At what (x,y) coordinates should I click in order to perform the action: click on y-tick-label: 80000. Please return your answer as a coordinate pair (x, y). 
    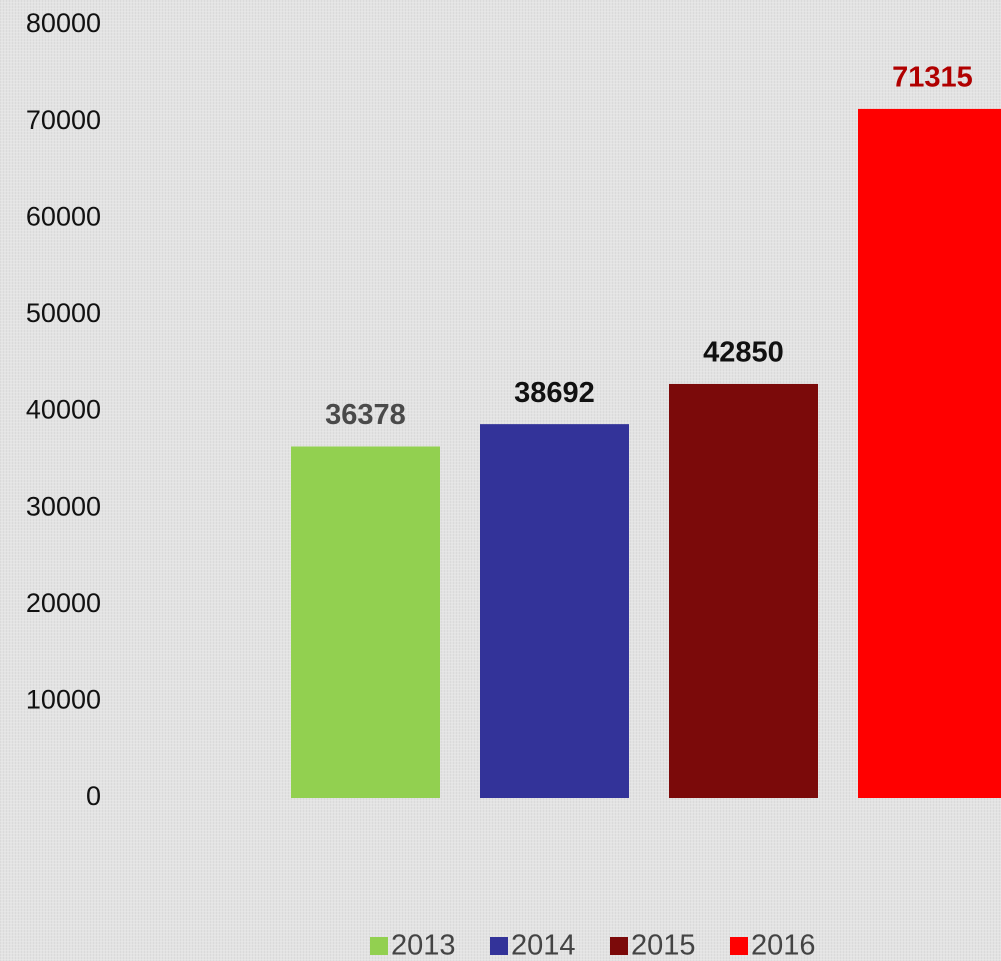
    Looking at the image, I should click on (63, 23).